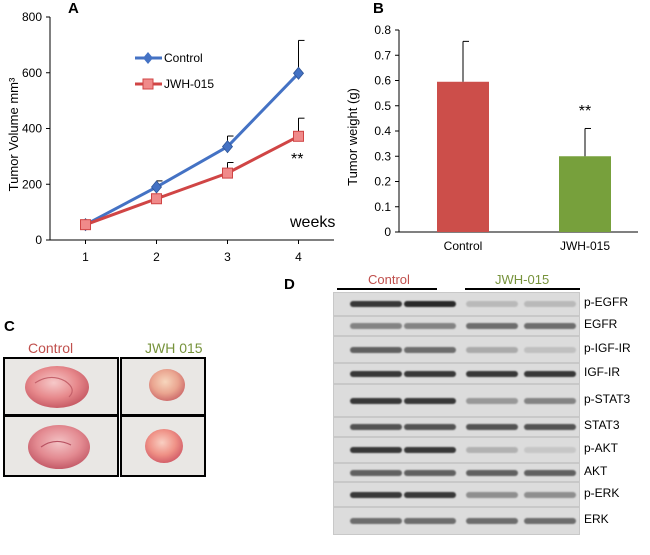 Image resolution: width=650 pixels, height=555 pixels. Describe the element at coordinates (606, 302) in the screenshot. I see `blot-row-label: p-EGFR` at that location.